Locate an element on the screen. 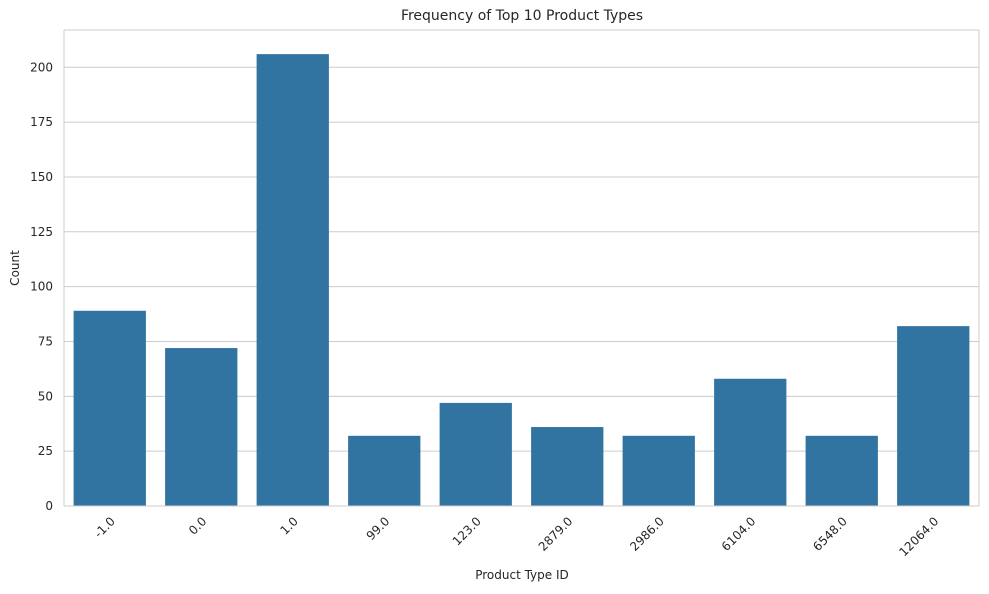  x-tick-label: 2879.0 is located at coordinates (556, 534).